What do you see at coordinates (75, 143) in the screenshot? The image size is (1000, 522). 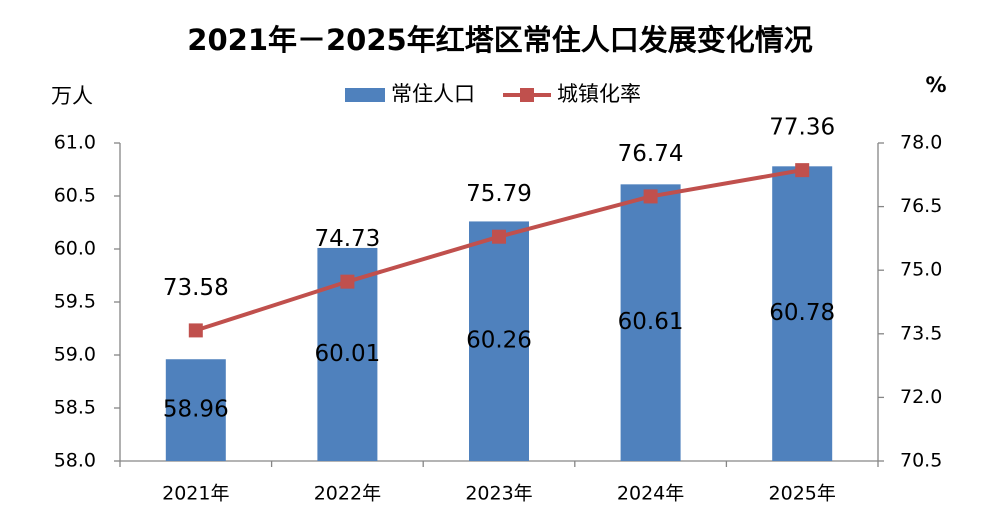 I see `y-tick-label: 61.0` at bounding box center [75, 143].